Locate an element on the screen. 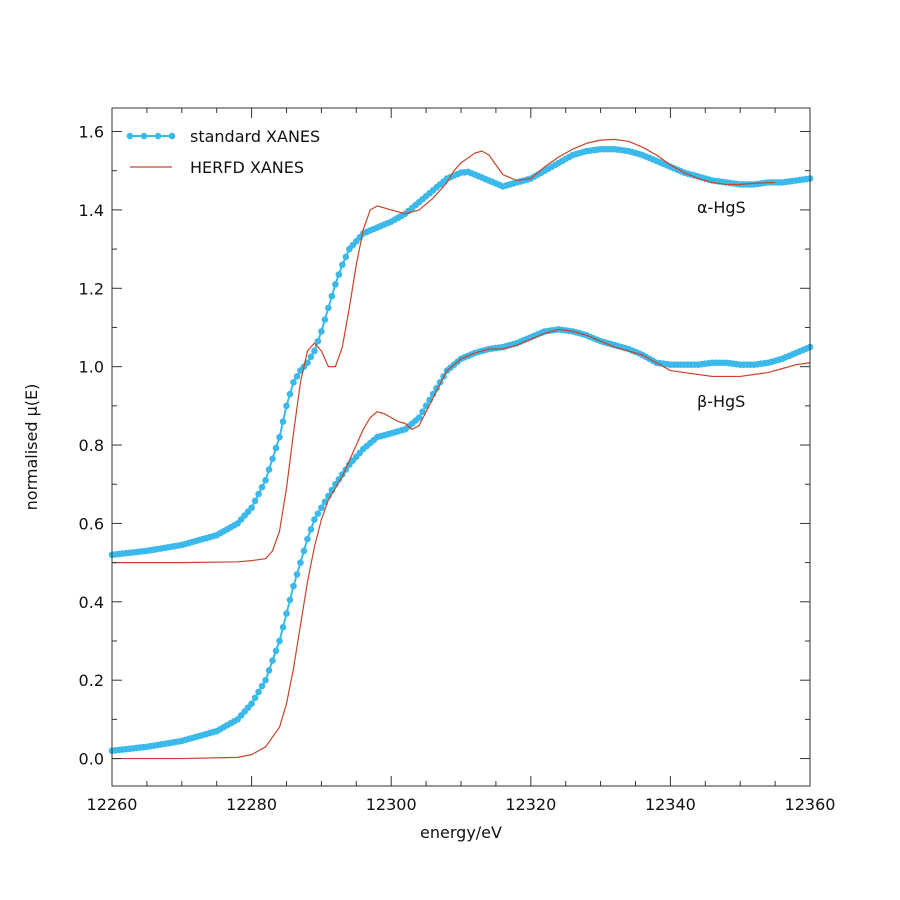  y-tick-label: 0.0 is located at coordinates (91, 759).